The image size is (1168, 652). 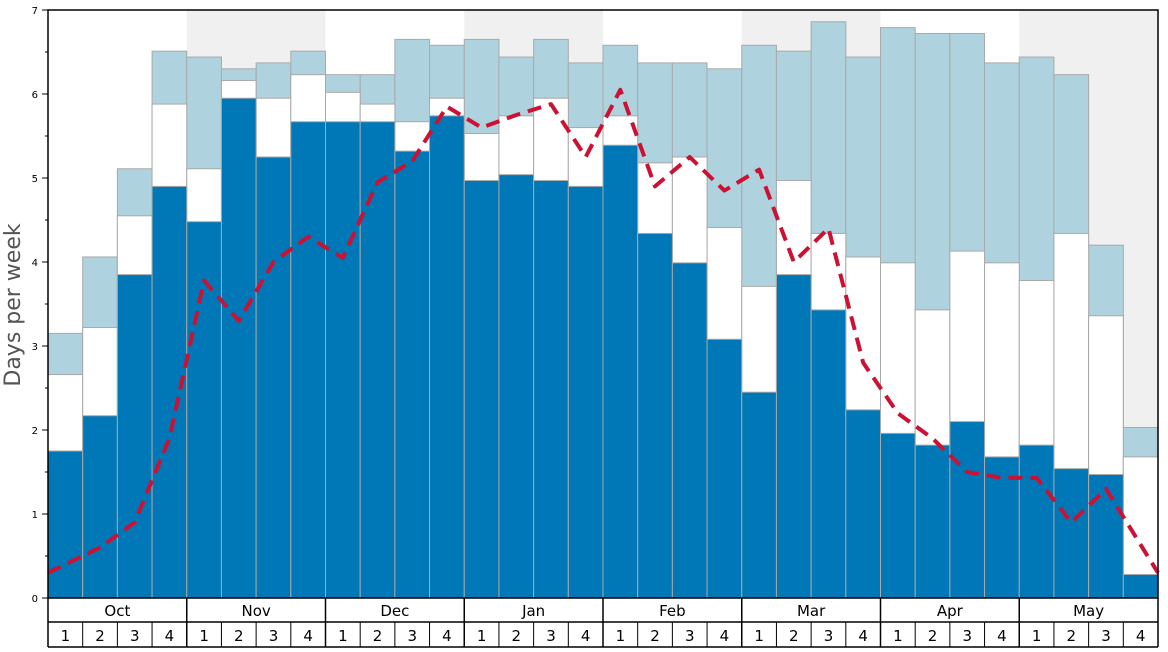 I want to click on y-tick-label: 6, so click(x=35, y=95).